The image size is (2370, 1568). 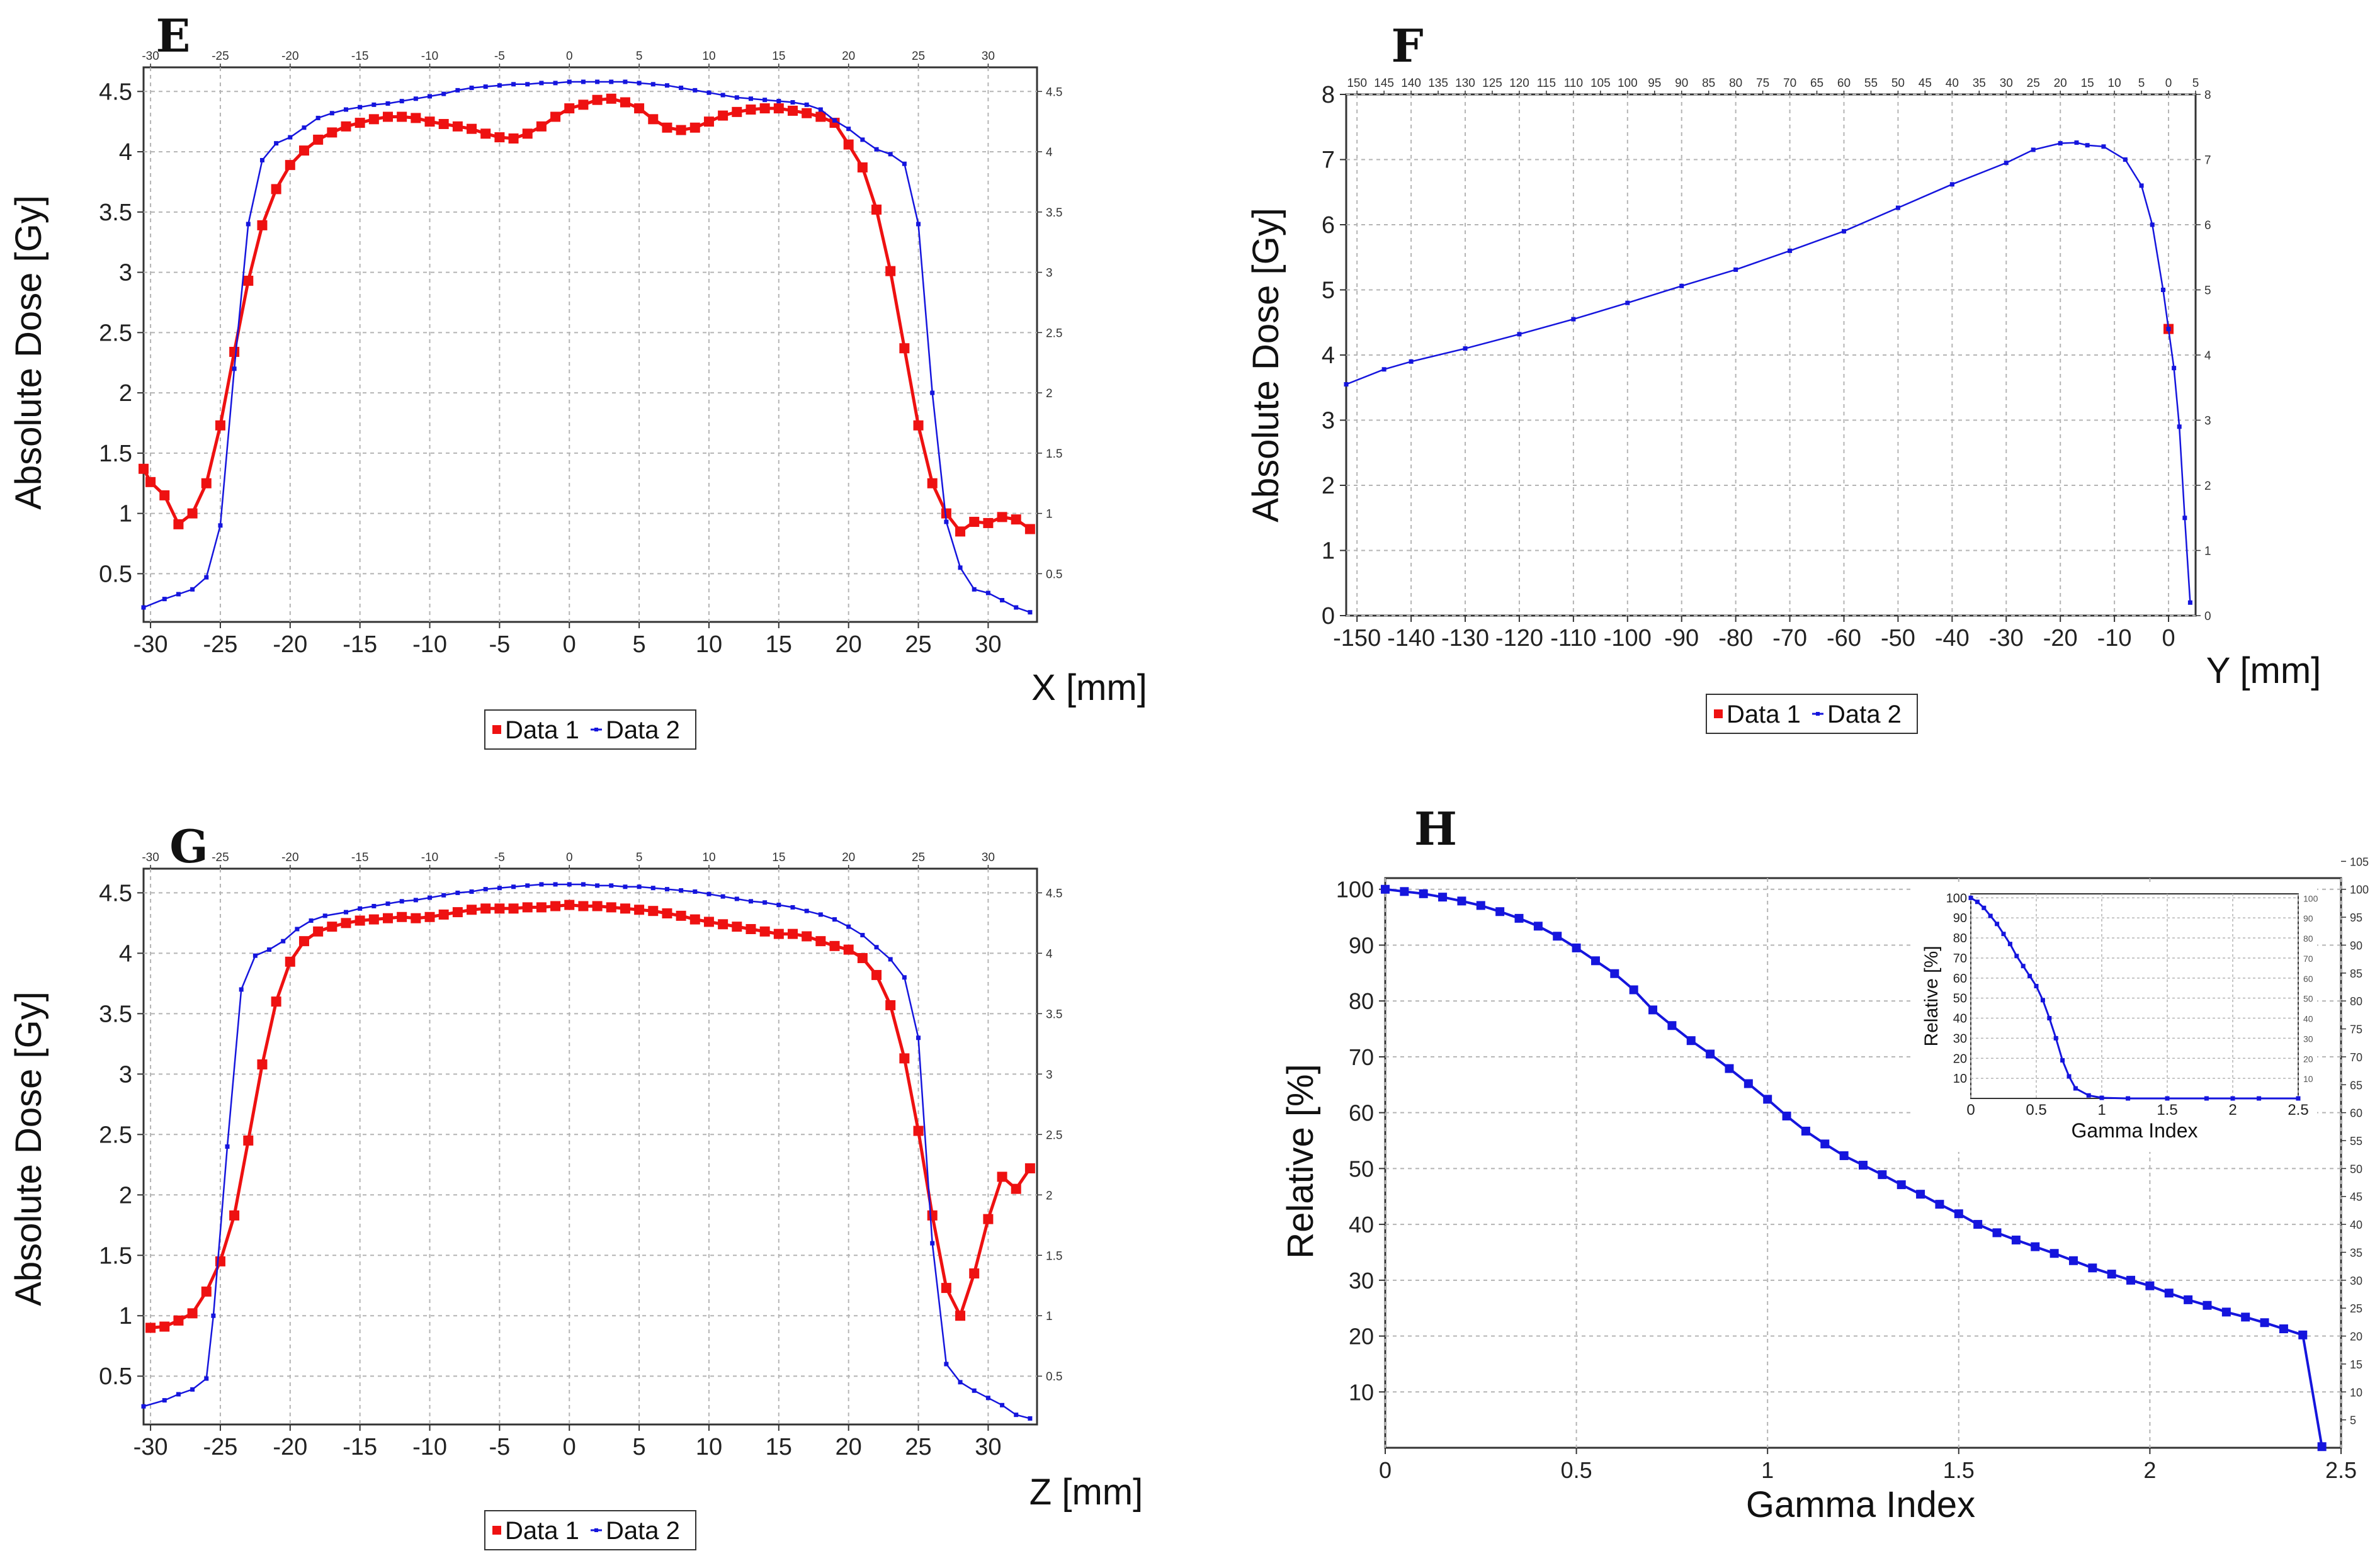 I want to click on panel-letter: E, so click(x=174, y=35).